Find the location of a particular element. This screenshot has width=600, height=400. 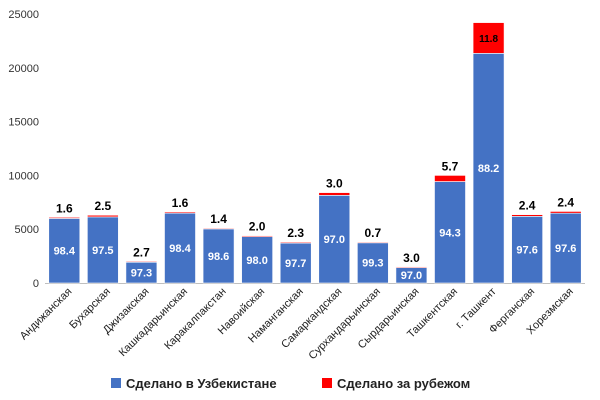

domestic-share-label: 88.2 is located at coordinates (488, 169).